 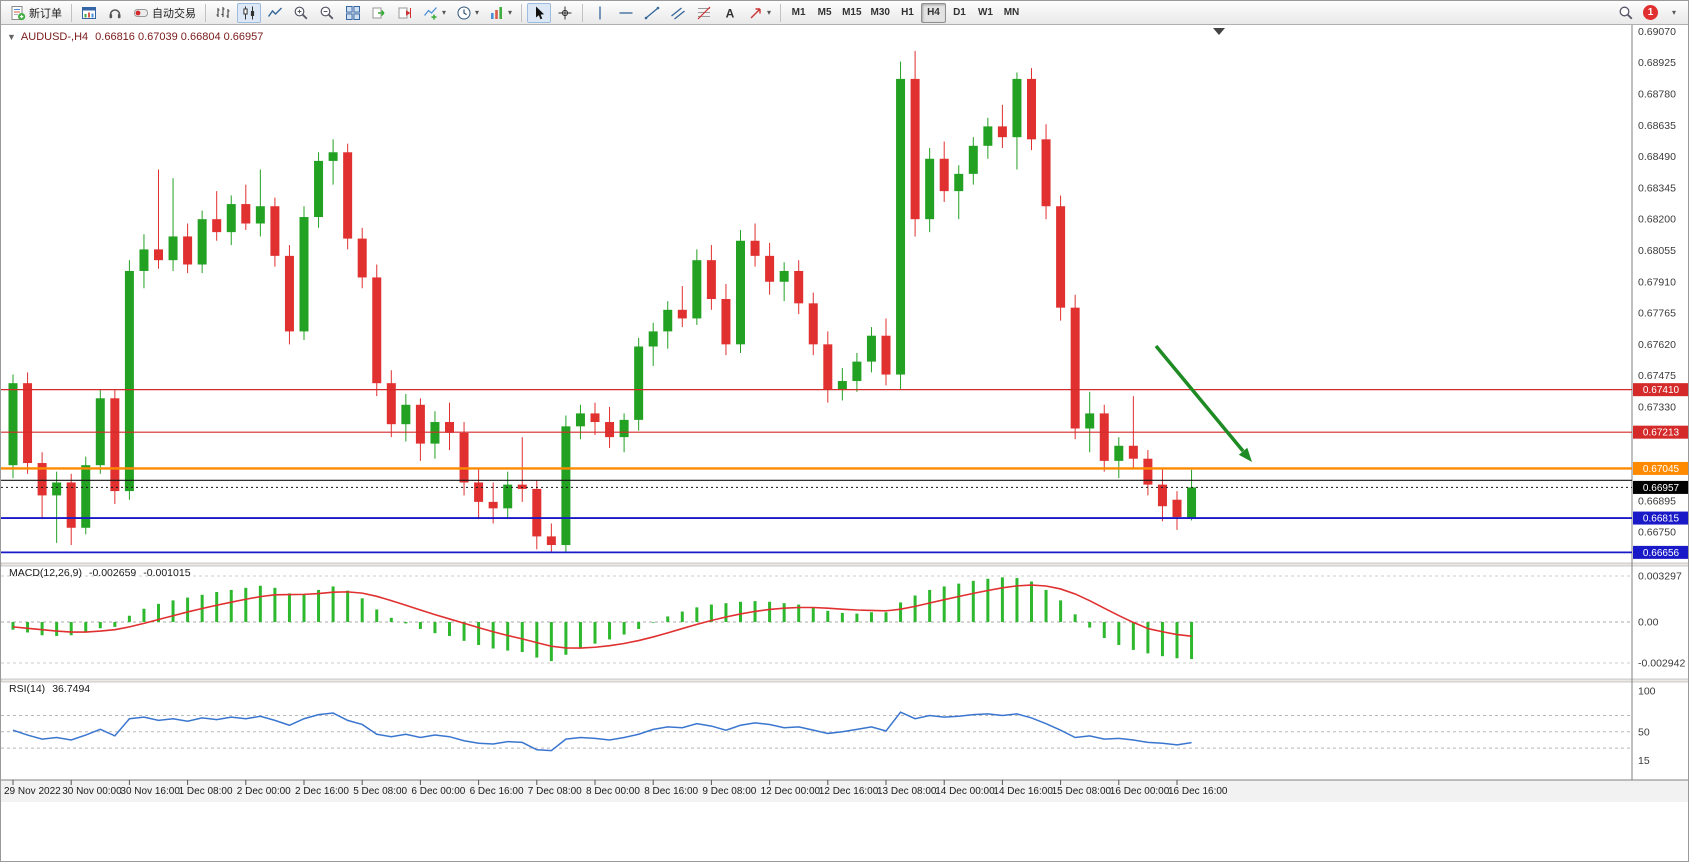 What do you see at coordinates (959, 12) in the screenshot?
I see `timeframe-button-d1: D1` at bounding box center [959, 12].